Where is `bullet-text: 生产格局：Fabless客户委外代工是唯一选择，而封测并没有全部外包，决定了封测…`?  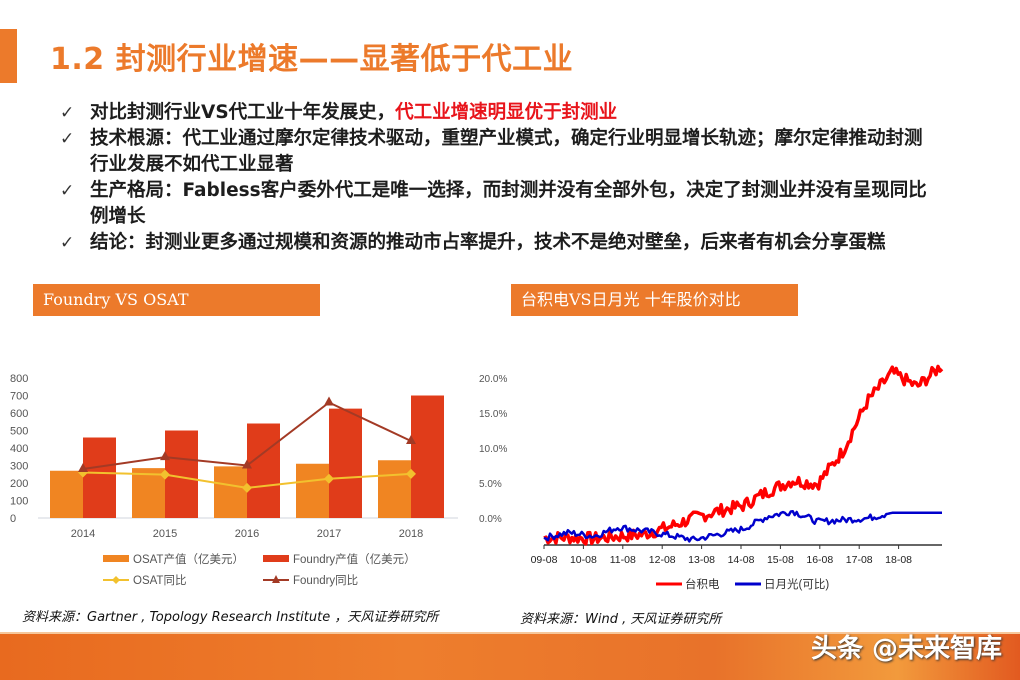 bullet-text: 生产格局：Fabless客户委外代工是唯一选择，而封测并没有全部外包，决定了封测… is located at coordinates (508, 203).